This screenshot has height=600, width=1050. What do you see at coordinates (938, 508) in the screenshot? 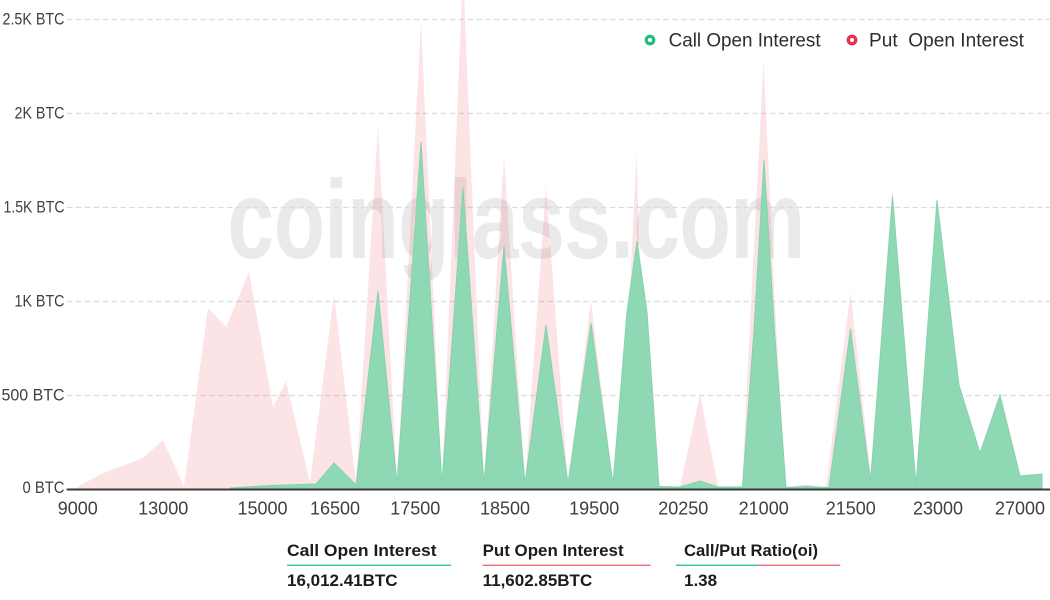
I see `svg-text: 23000` at bounding box center [938, 508].